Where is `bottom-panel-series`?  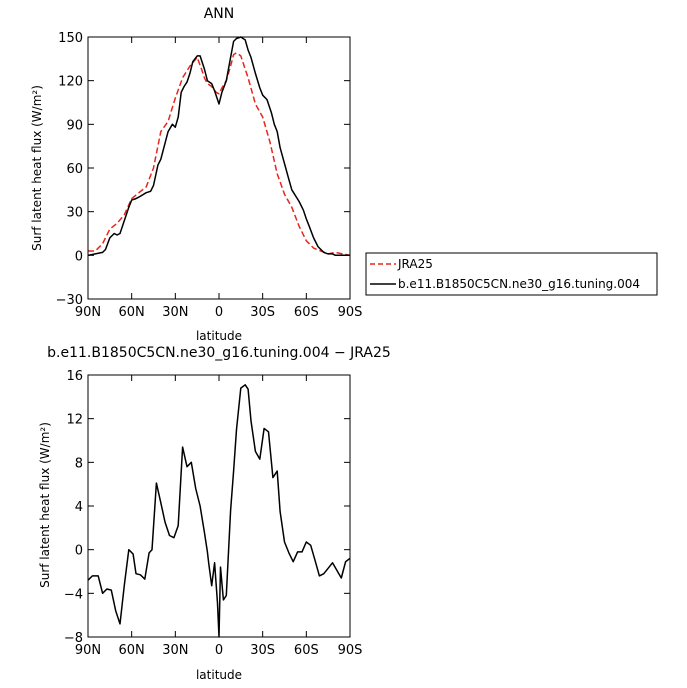
bottom-panel-series is located at coordinates (219, 511).